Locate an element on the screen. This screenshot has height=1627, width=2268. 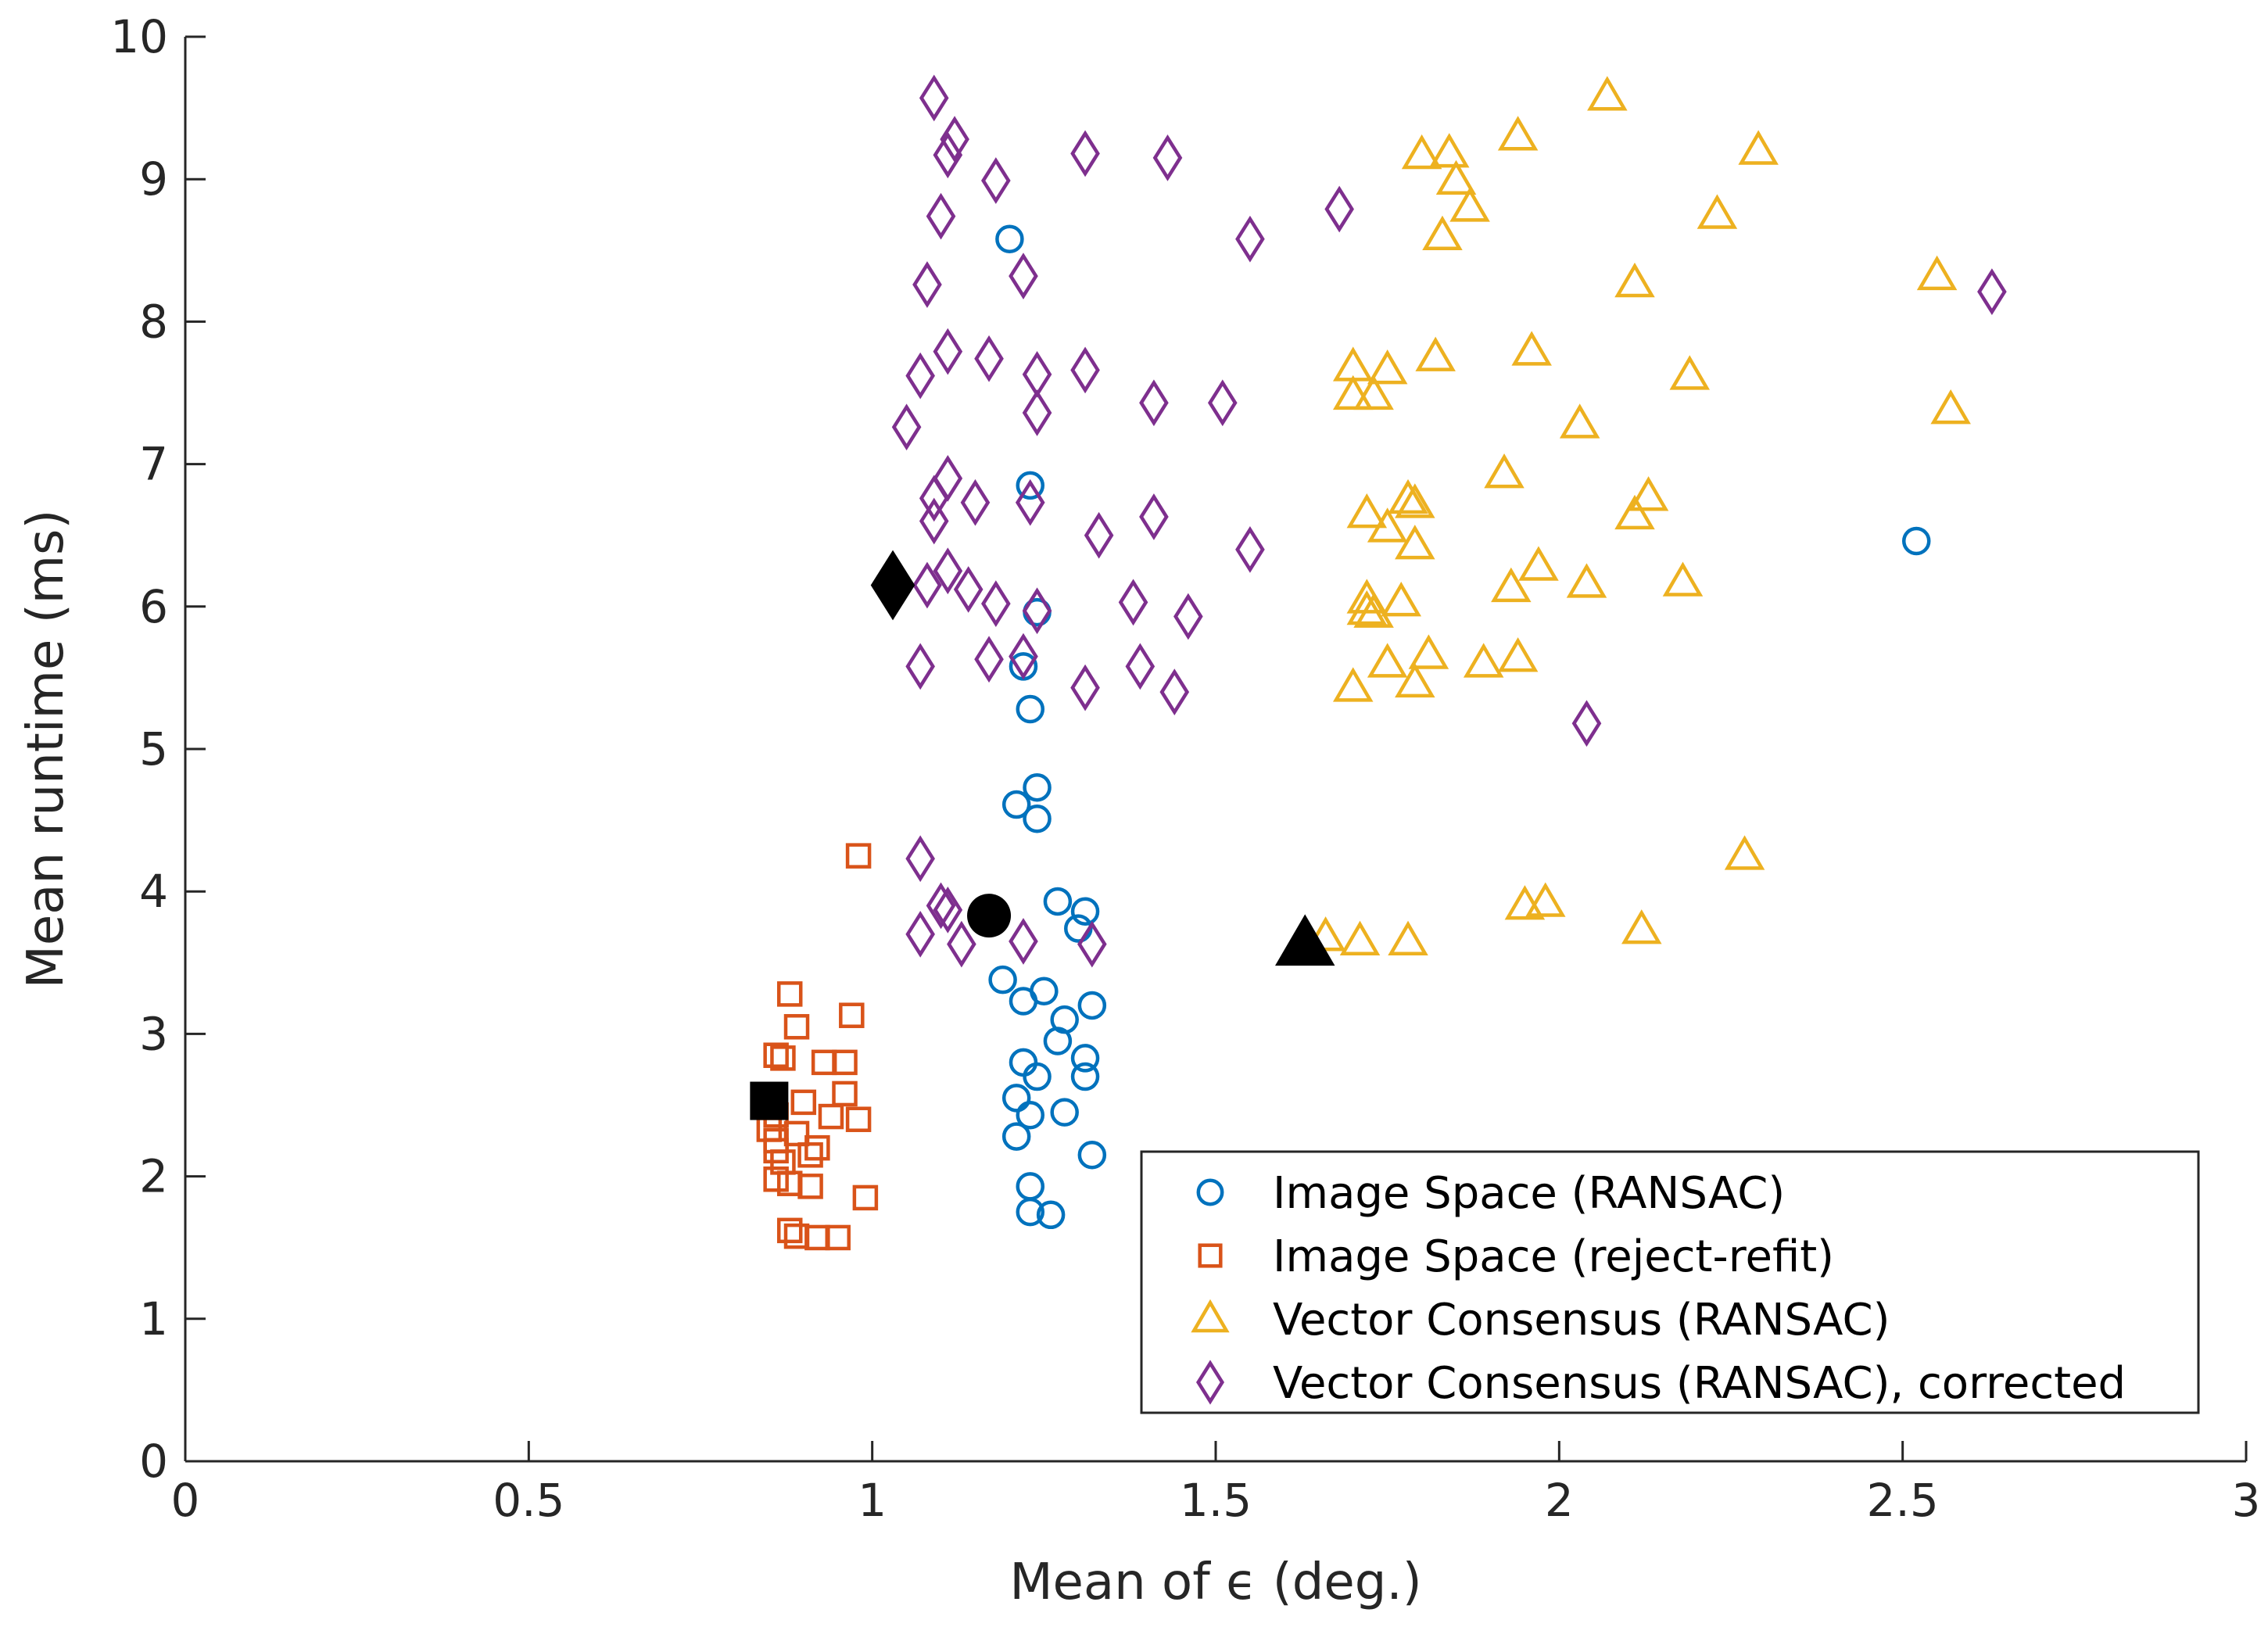
legend-label: Vector Consensus (RANSAC), corrected is located at coordinates (1699, 1383).